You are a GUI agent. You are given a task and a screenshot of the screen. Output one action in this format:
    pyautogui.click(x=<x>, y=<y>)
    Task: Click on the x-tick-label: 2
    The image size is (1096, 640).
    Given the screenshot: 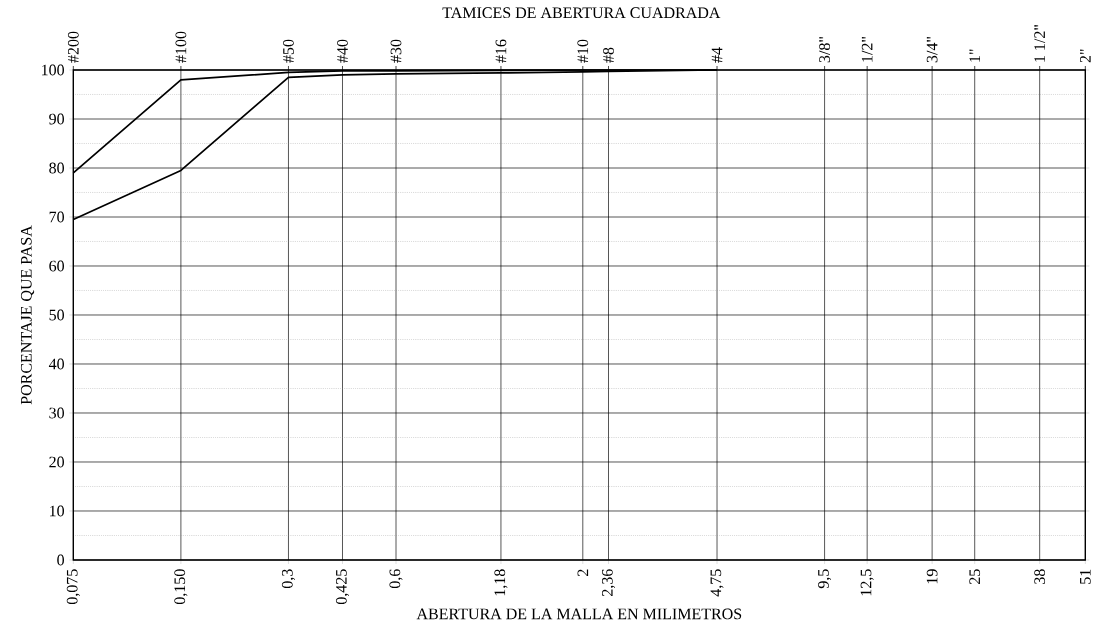 What is the action you would take?
    pyautogui.click(x=583, y=572)
    